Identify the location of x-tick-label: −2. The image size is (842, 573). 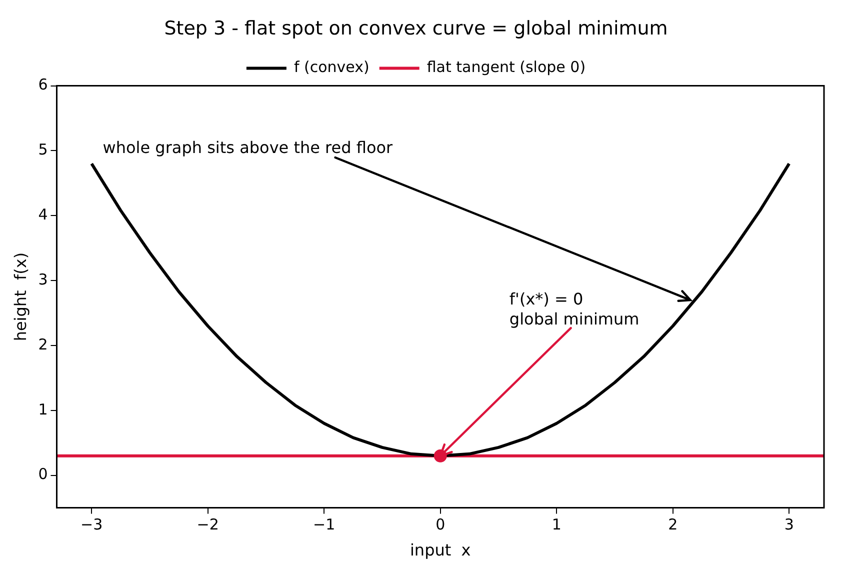
(207, 525).